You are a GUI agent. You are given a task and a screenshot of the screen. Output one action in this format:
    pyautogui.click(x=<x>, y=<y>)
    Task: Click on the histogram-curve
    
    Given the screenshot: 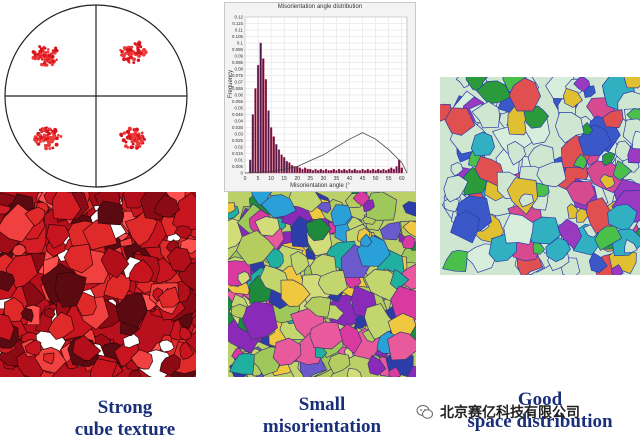 What is the action you would take?
    pyautogui.click(x=326, y=153)
    